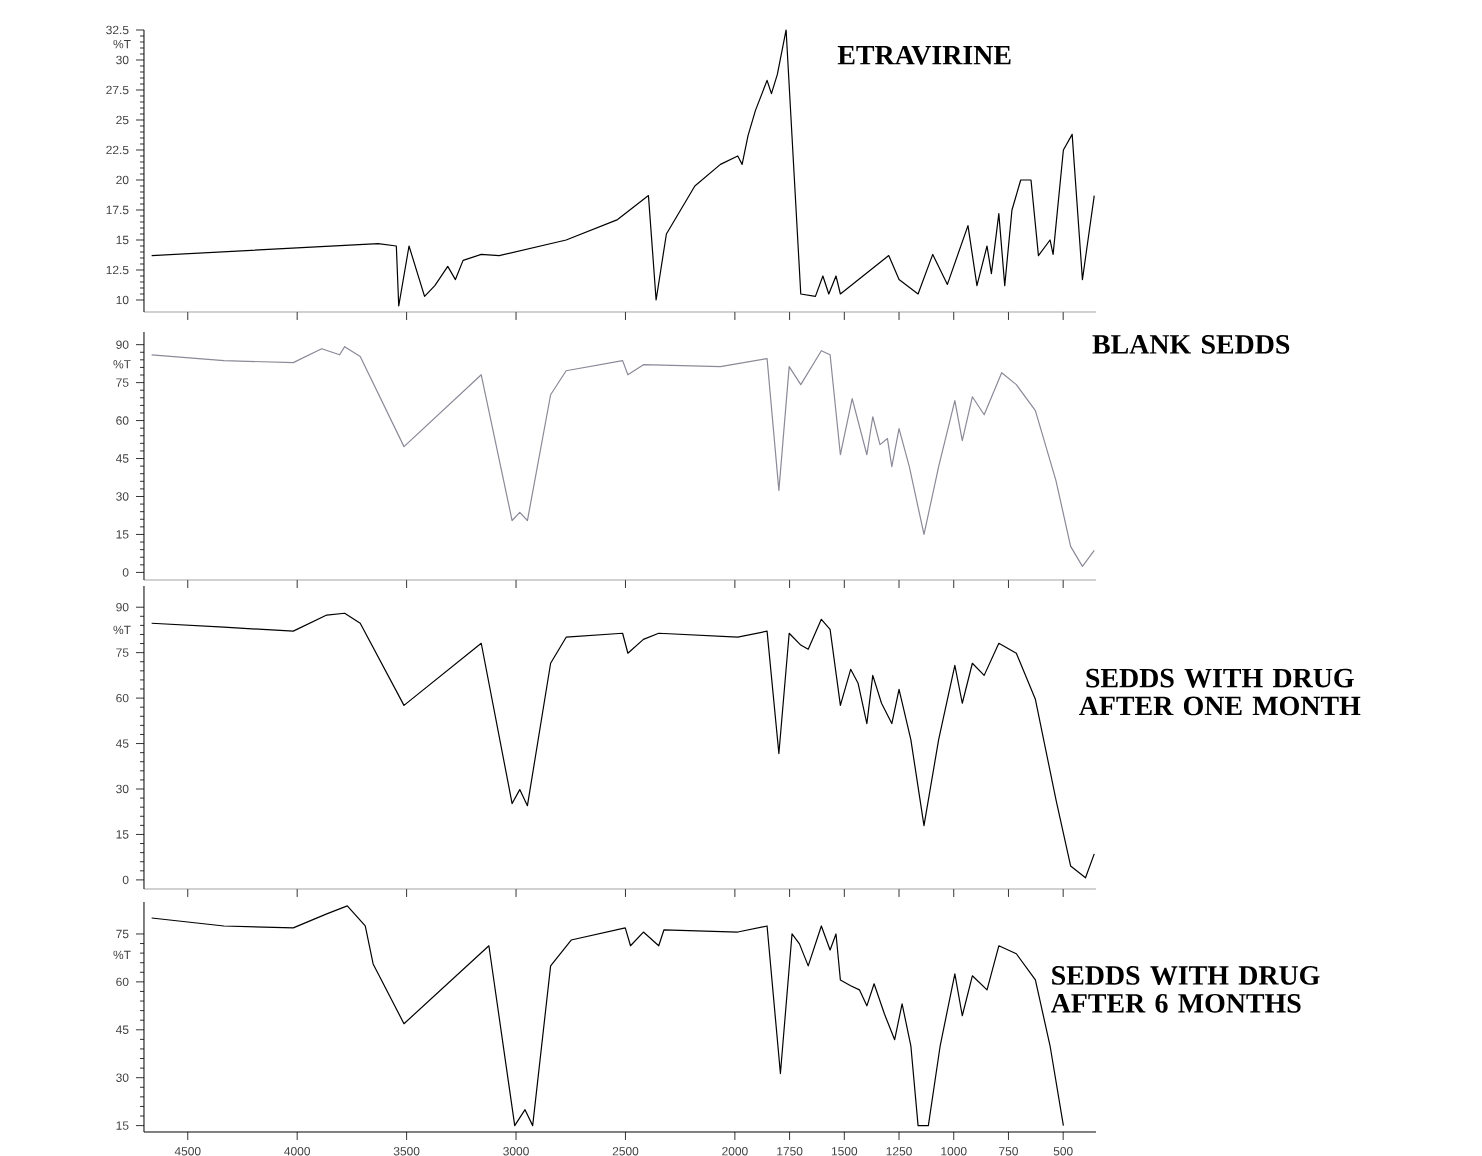  What do you see at coordinates (1191, 344) in the screenshot?
I see `text: BLANK SEDDS` at bounding box center [1191, 344].